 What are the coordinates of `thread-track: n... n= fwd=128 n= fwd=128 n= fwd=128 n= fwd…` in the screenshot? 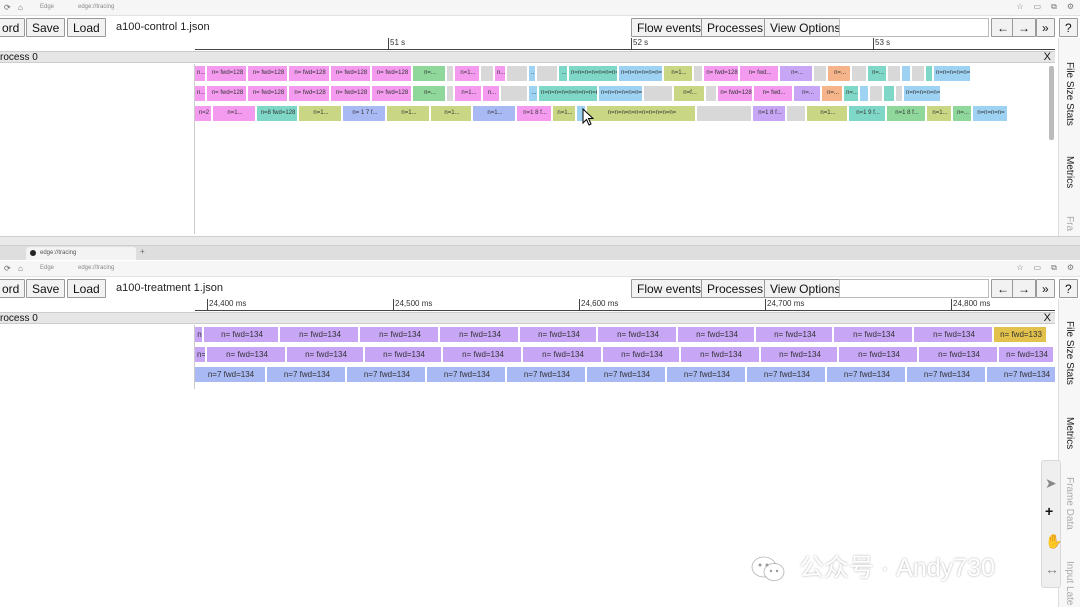 It's located at (625, 74).